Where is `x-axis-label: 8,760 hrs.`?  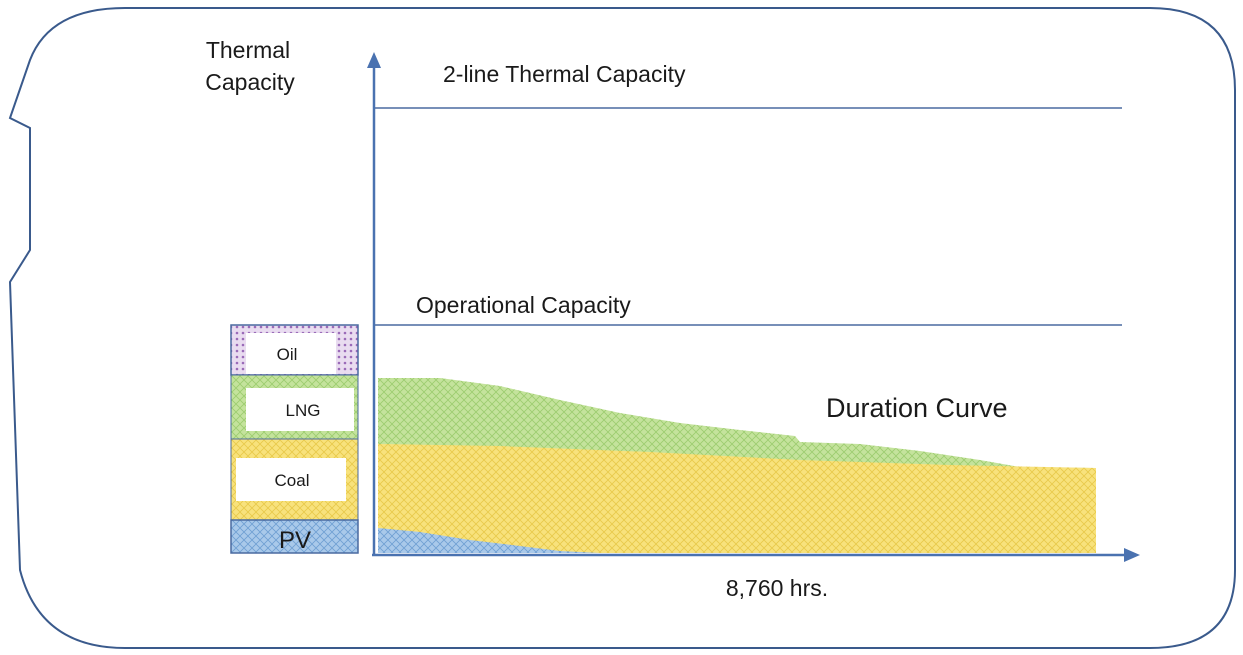
x-axis-label: 8,760 hrs. is located at coordinates (777, 588).